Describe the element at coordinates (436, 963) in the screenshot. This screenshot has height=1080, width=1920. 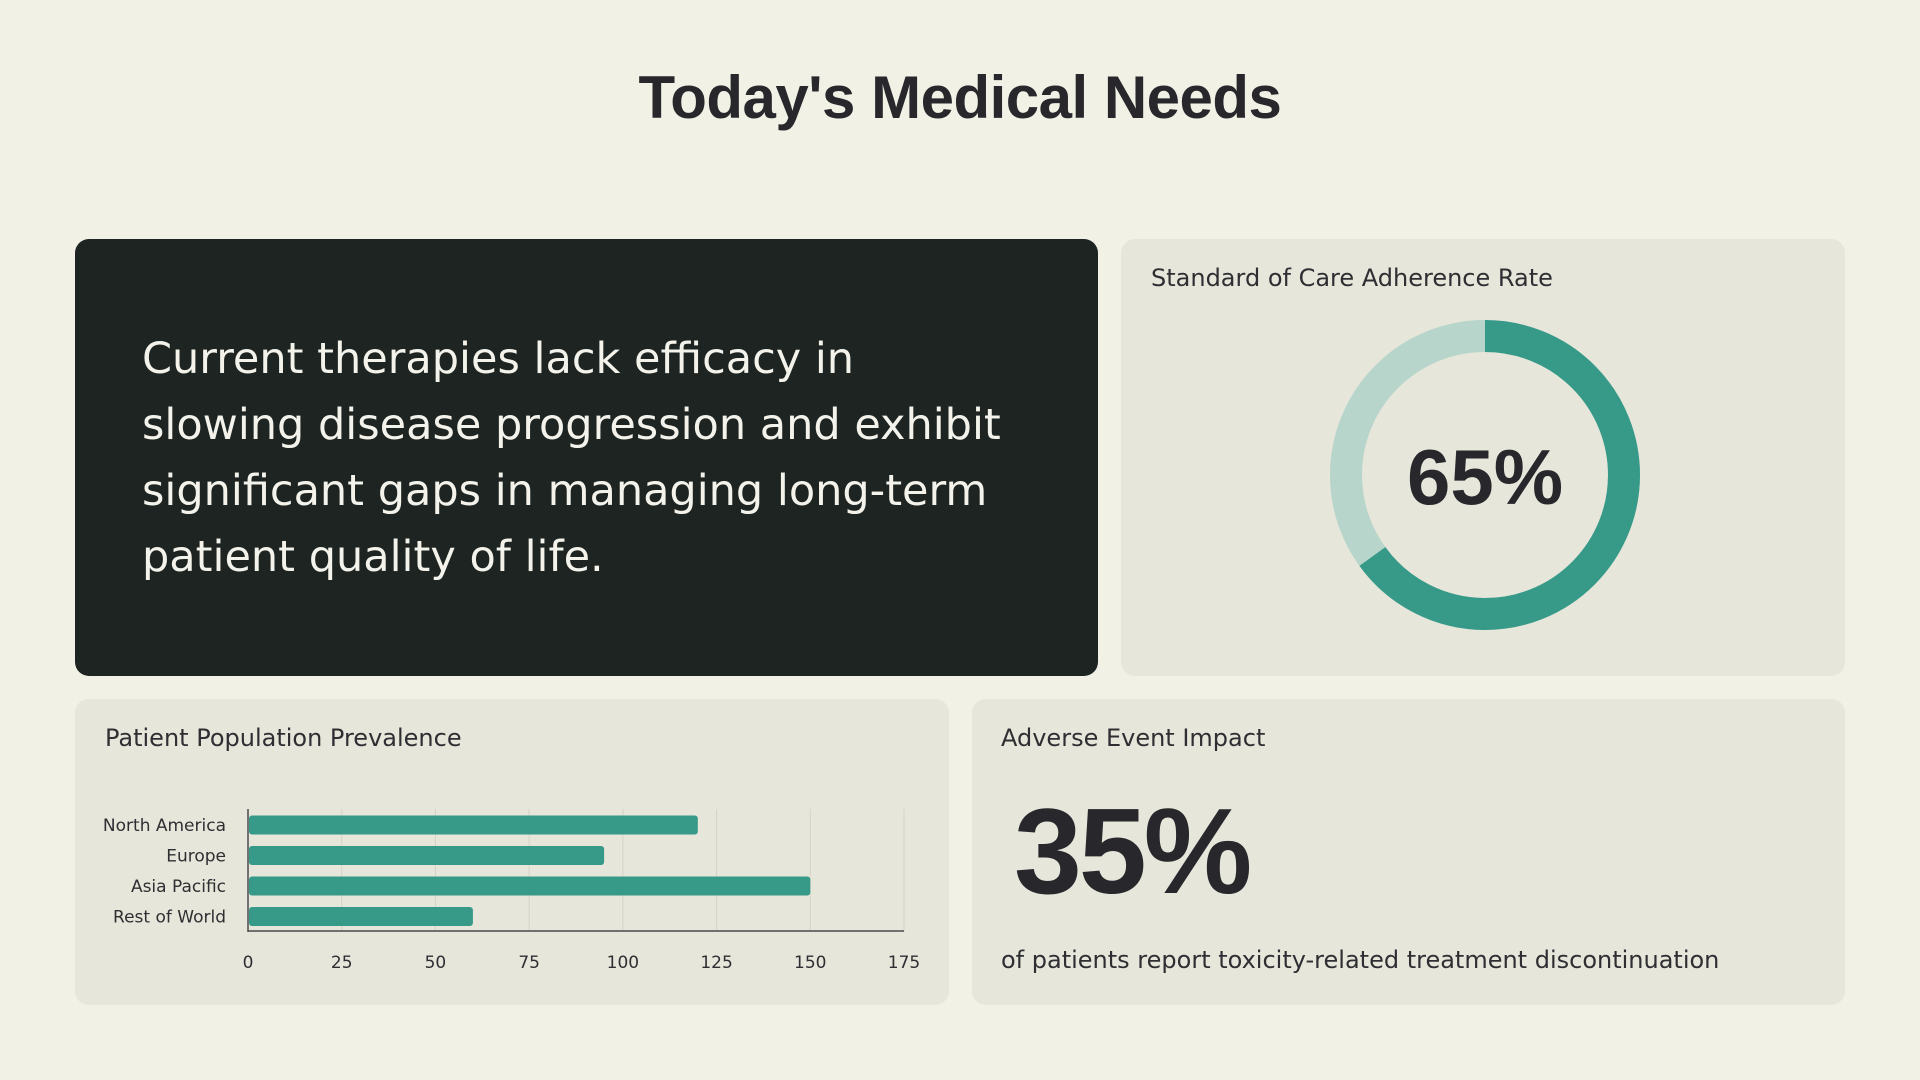
I see `x-tick-label: 50` at that location.